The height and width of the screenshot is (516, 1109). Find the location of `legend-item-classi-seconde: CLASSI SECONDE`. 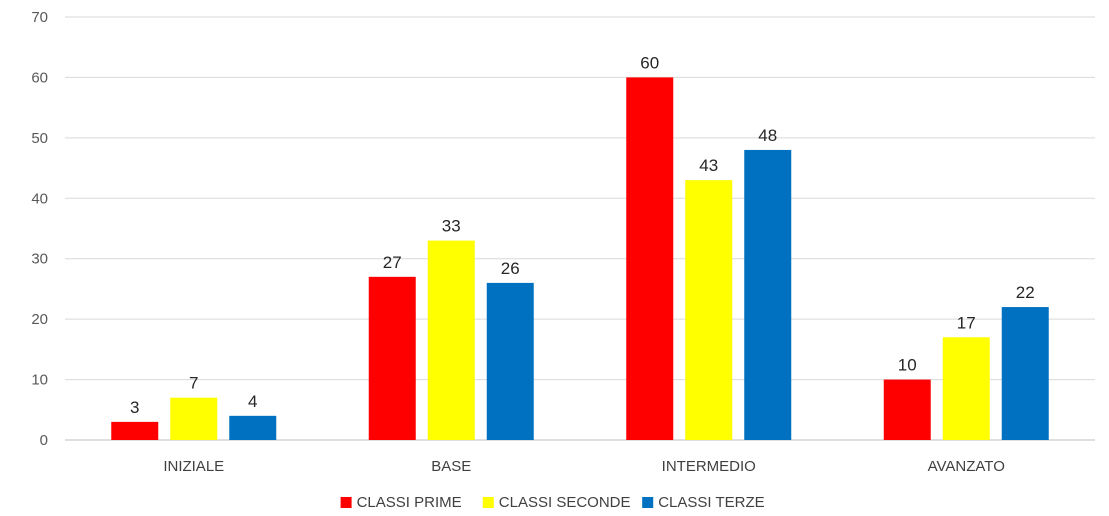

legend-item-classi-seconde: CLASSI SECONDE is located at coordinates (556, 502).